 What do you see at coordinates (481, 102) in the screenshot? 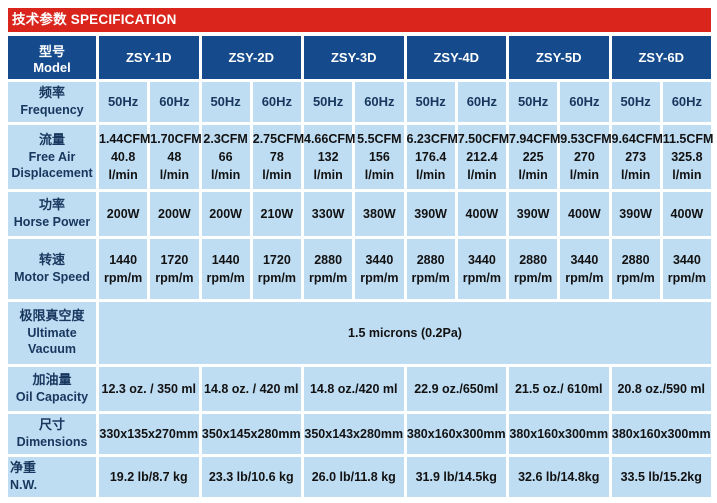
I see `spec-cell-frequency-7: 60Hz` at bounding box center [481, 102].